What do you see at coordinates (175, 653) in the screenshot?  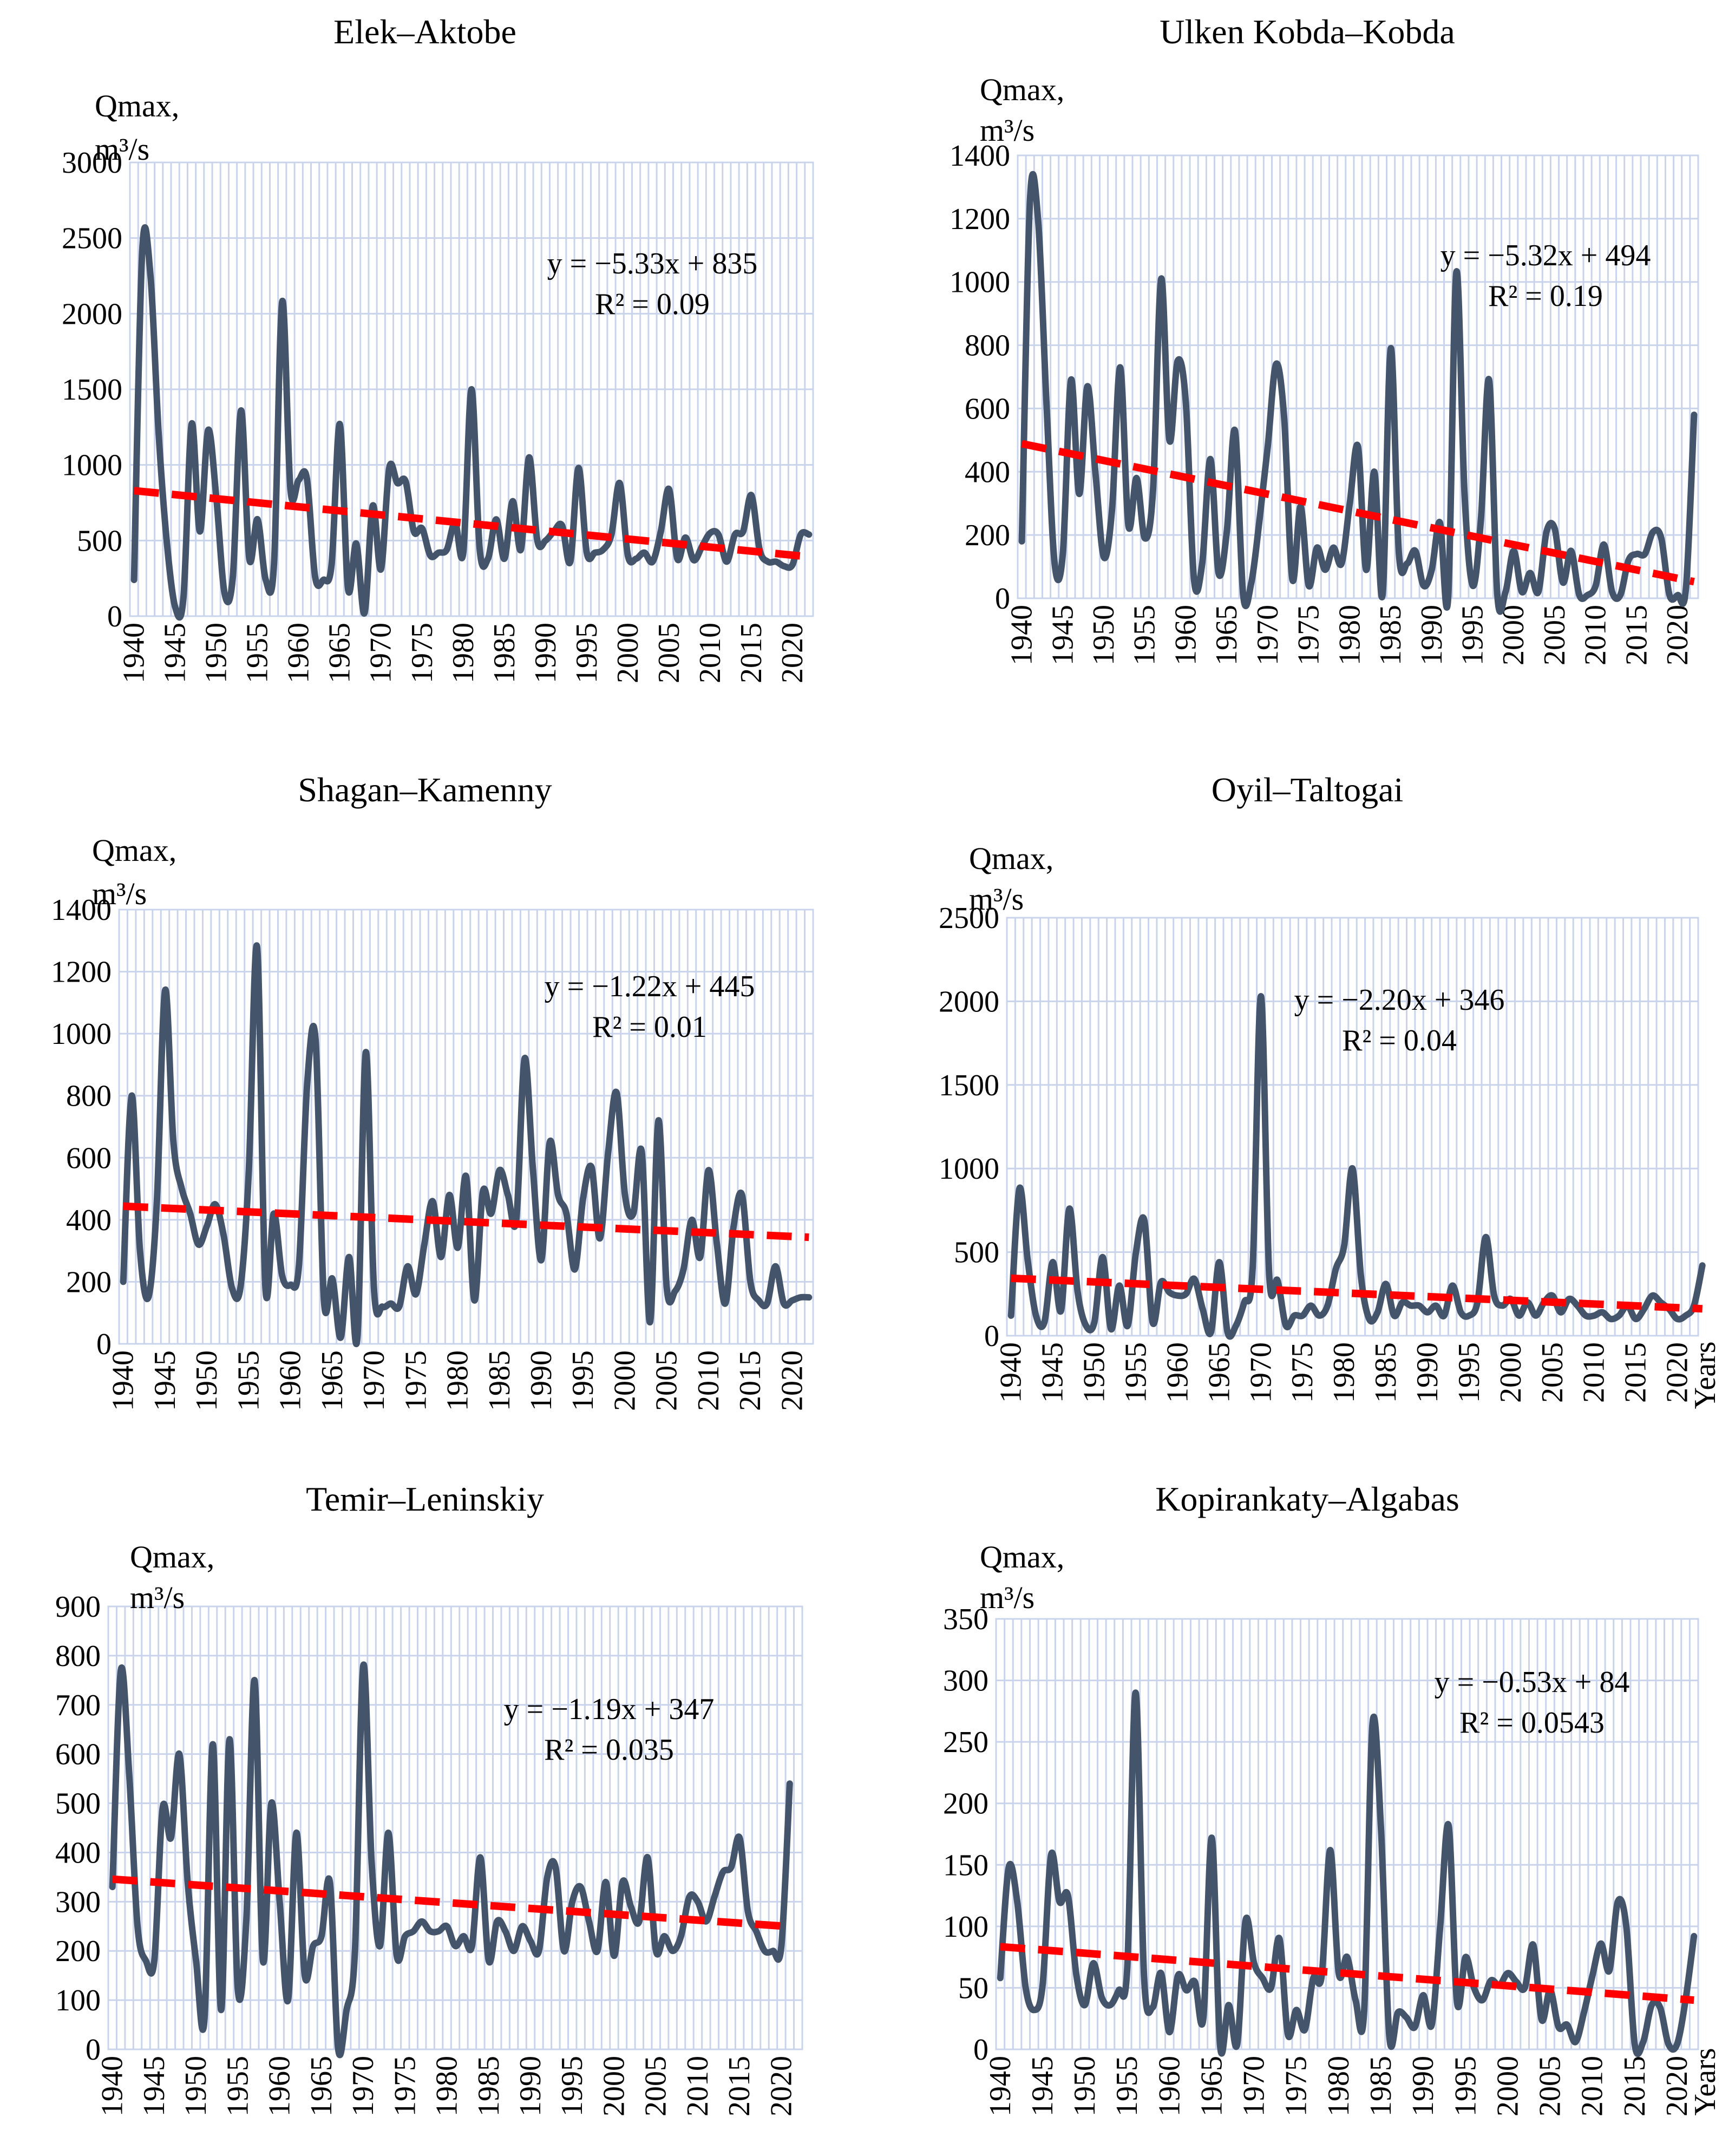 I see `x-tick-label: 1945` at bounding box center [175, 653].